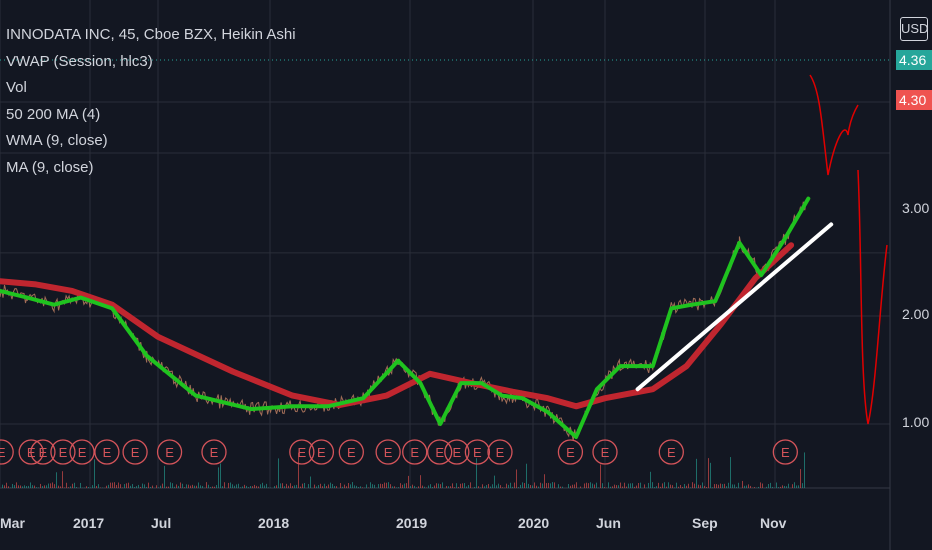 The height and width of the screenshot is (550, 932). I want to click on indicator-vwap: VWAP (Session, hlc3), so click(79, 61).